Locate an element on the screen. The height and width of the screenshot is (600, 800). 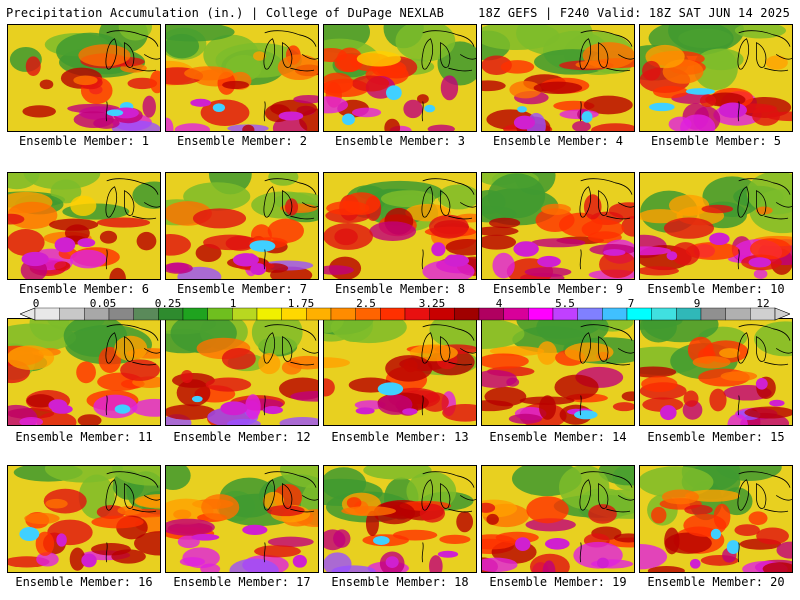
ensemble-member-caption: Ensemble Member: 13 is located at coordinates (400, 437).